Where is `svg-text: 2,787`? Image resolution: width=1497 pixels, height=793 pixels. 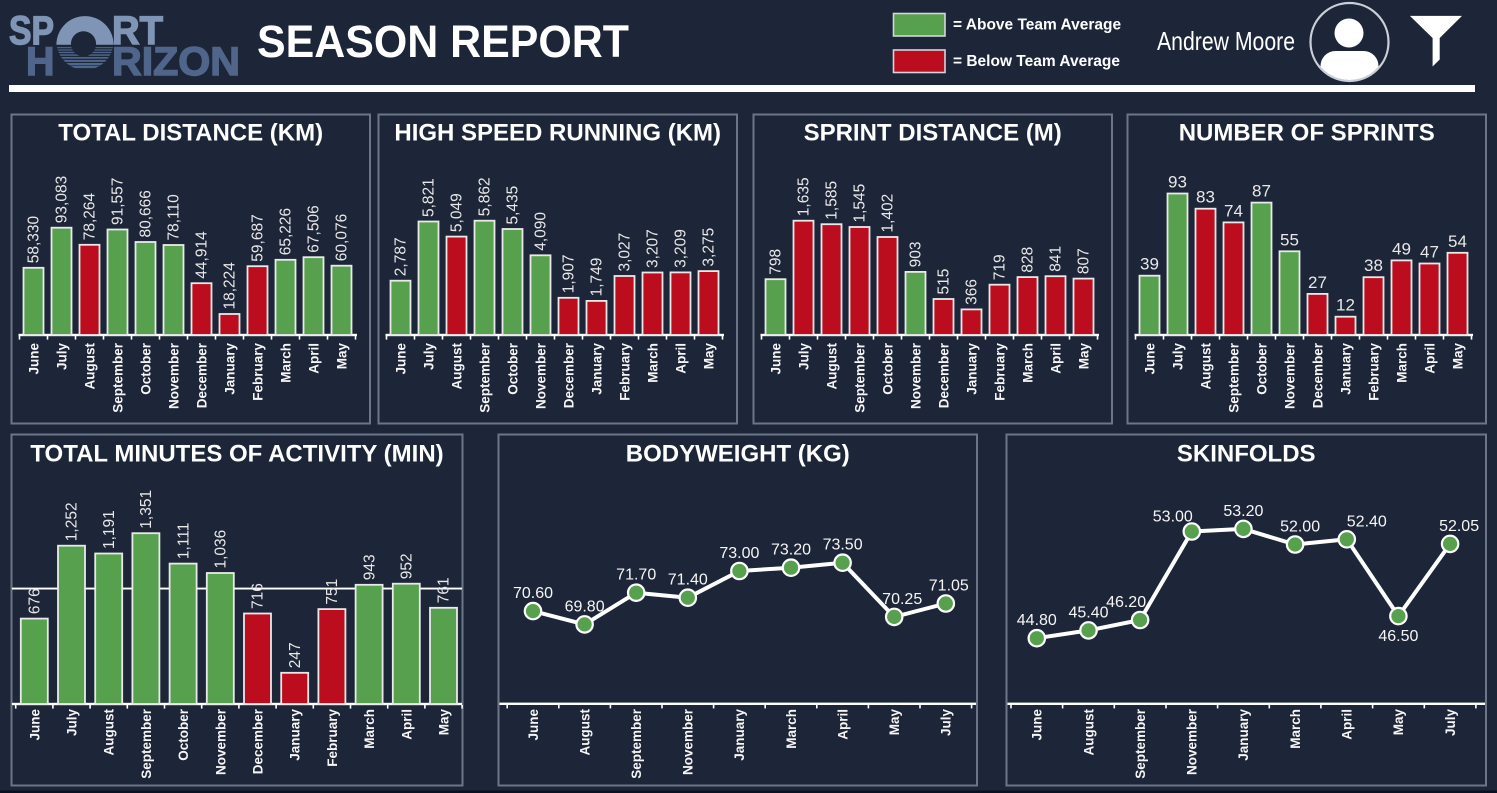 svg-text: 2,787 is located at coordinates (401, 256).